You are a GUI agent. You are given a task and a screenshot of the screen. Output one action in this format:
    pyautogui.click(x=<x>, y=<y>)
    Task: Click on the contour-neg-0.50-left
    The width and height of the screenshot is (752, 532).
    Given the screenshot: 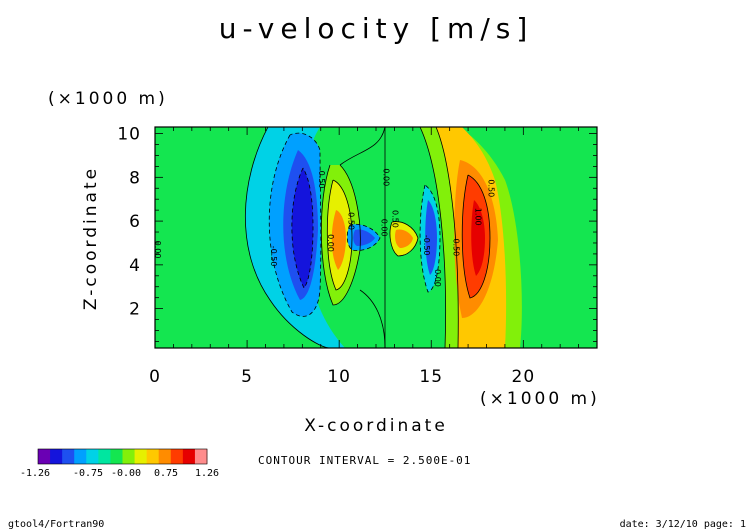 What is the action you would take?
    pyautogui.click(x=295, y=224)
    